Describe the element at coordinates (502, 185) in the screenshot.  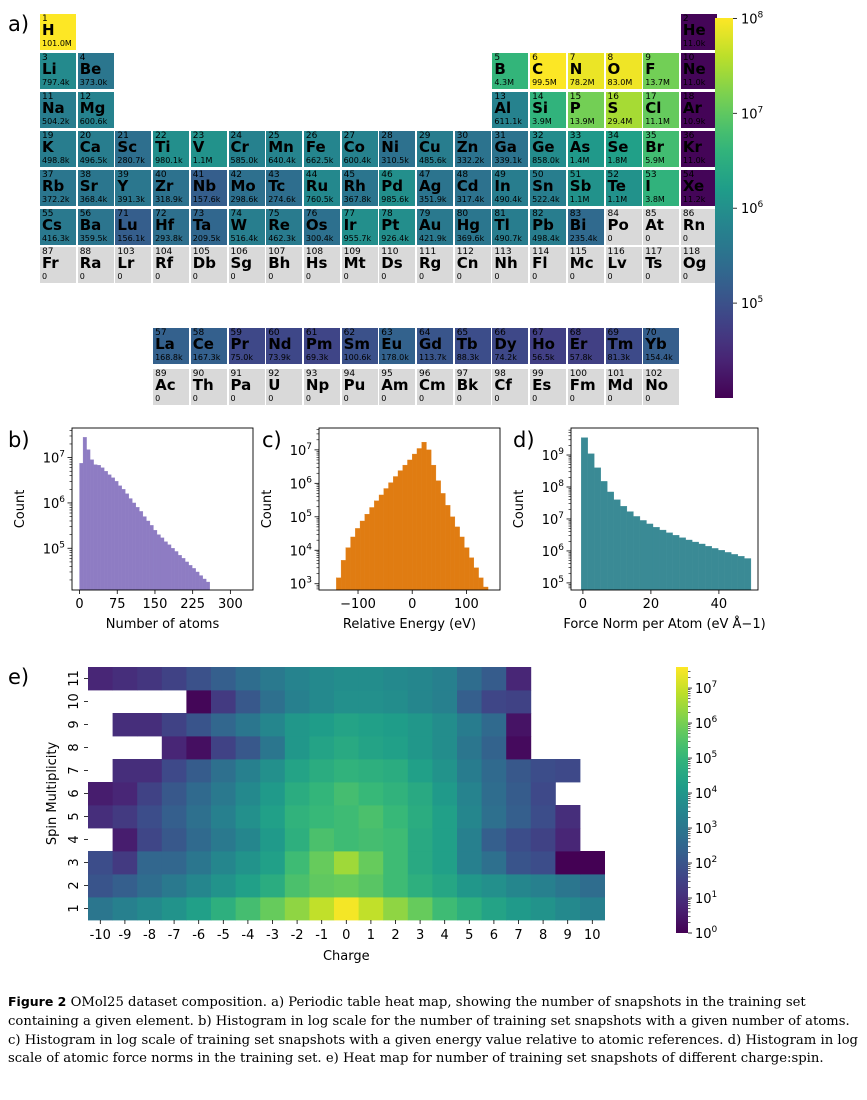
I see `element-symbol: In` at that location.